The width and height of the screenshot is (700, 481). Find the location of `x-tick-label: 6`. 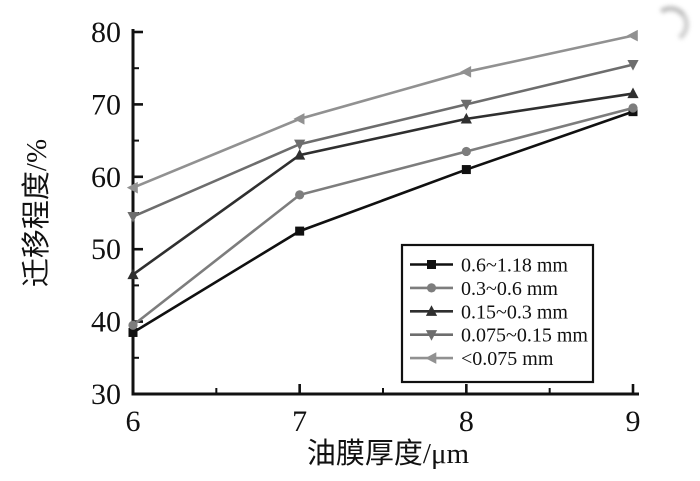

x-tick-label: 6 is located at coordinates (133, 421).